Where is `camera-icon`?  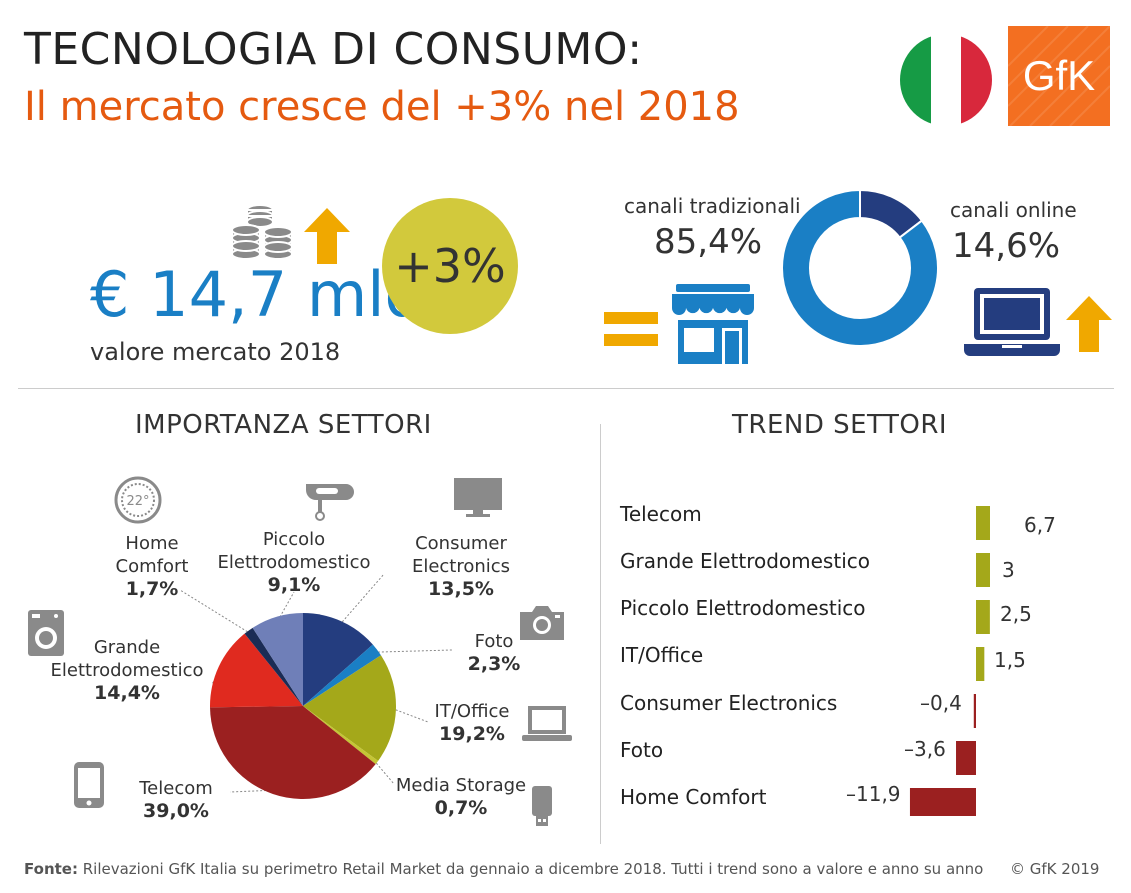
camera-icon is located at coordinates (542, 623).